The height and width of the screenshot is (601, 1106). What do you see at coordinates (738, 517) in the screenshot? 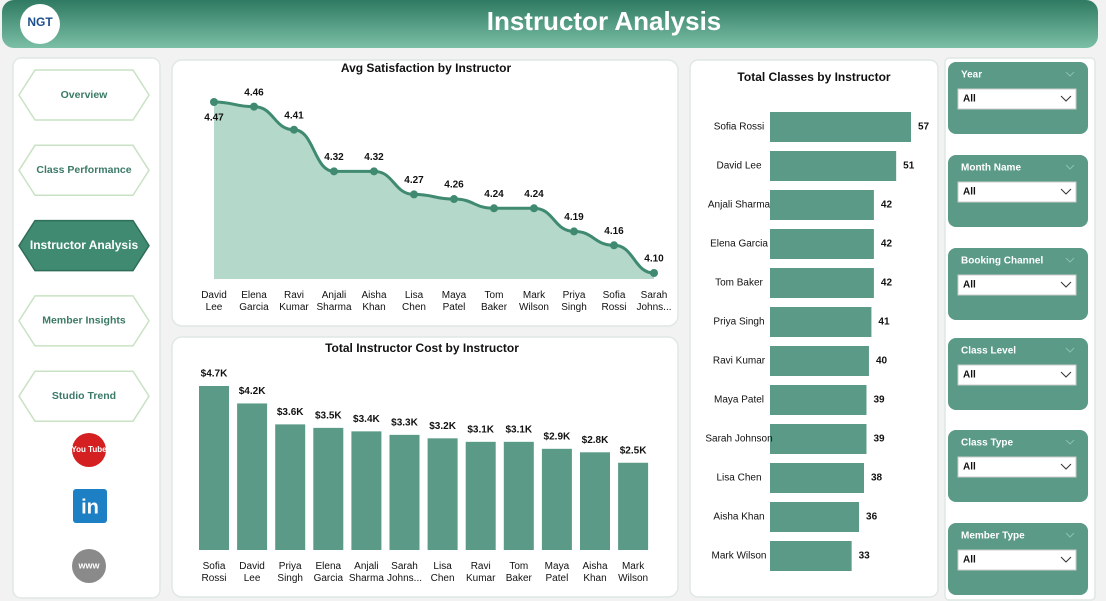
I see `y-tick-label: Aisha Khan` at bounding box center [738, 517].